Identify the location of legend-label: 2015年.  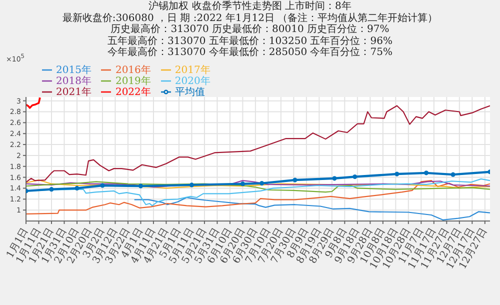
(74, 70).